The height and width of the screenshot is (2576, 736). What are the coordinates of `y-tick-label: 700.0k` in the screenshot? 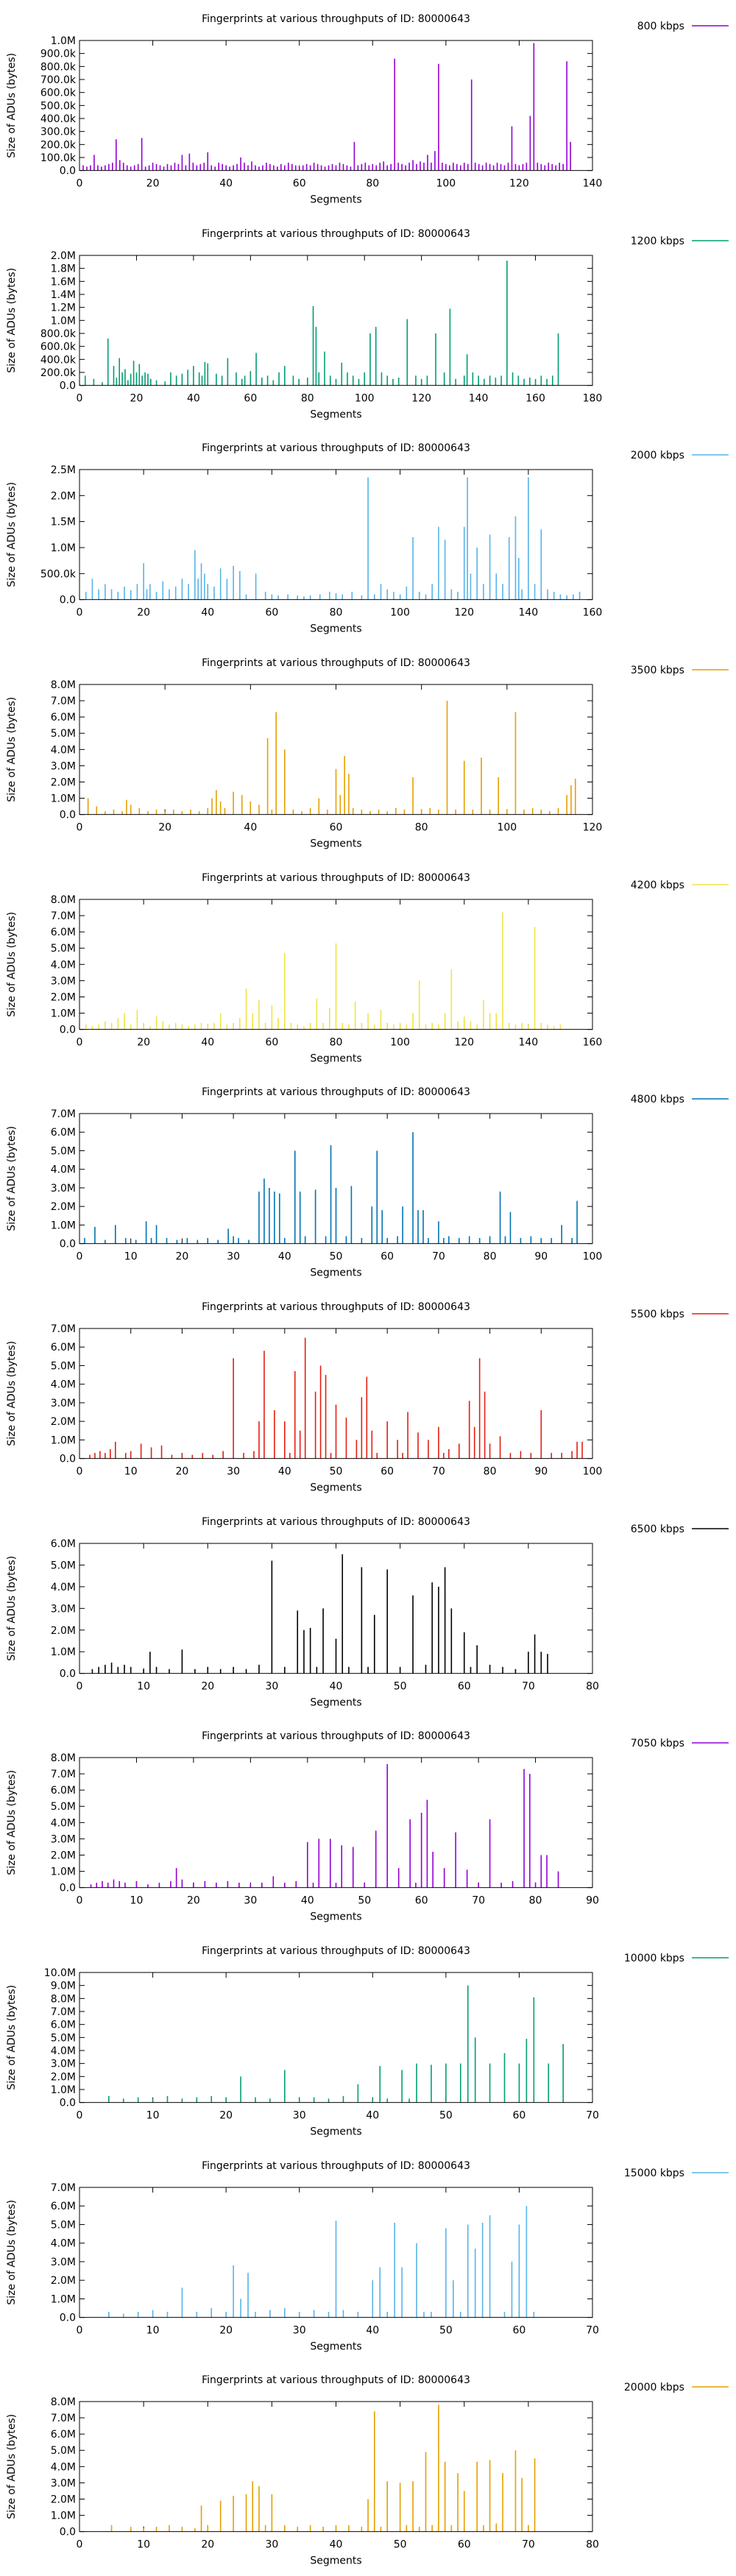 It's located at (59, 80).